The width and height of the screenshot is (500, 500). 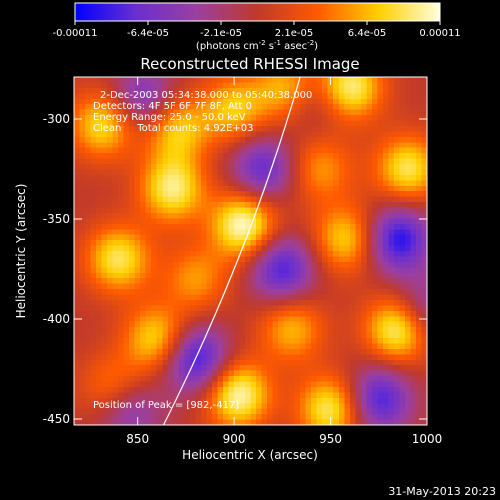 What do you see at coordinates (257, 45) in the screenshot?
I see `colorbar-unit-label: (photons cm-2 s-1 asec-2)` at bounding box center [257, 45].